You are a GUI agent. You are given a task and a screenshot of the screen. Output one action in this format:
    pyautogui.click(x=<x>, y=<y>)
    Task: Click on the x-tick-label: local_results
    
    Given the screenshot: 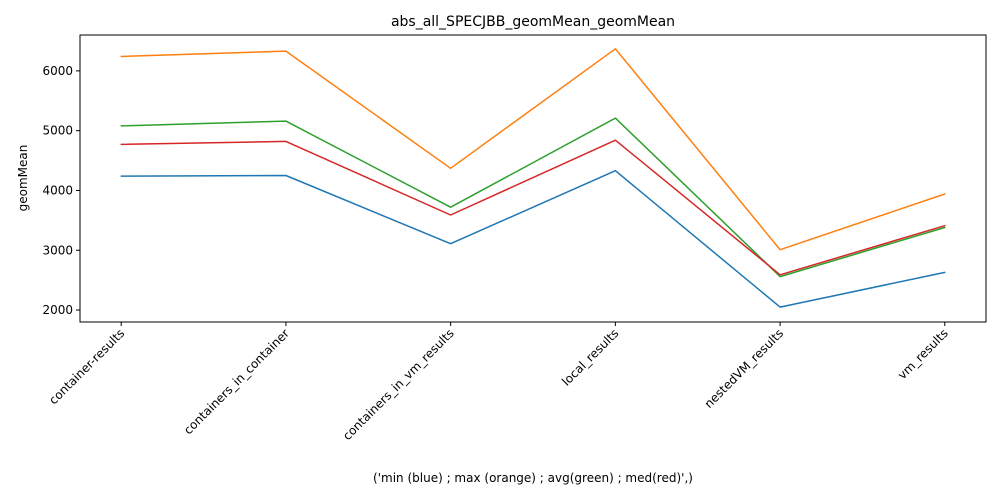 What is the action you would take?
    pyautogui.click(x=590, y=357)
    